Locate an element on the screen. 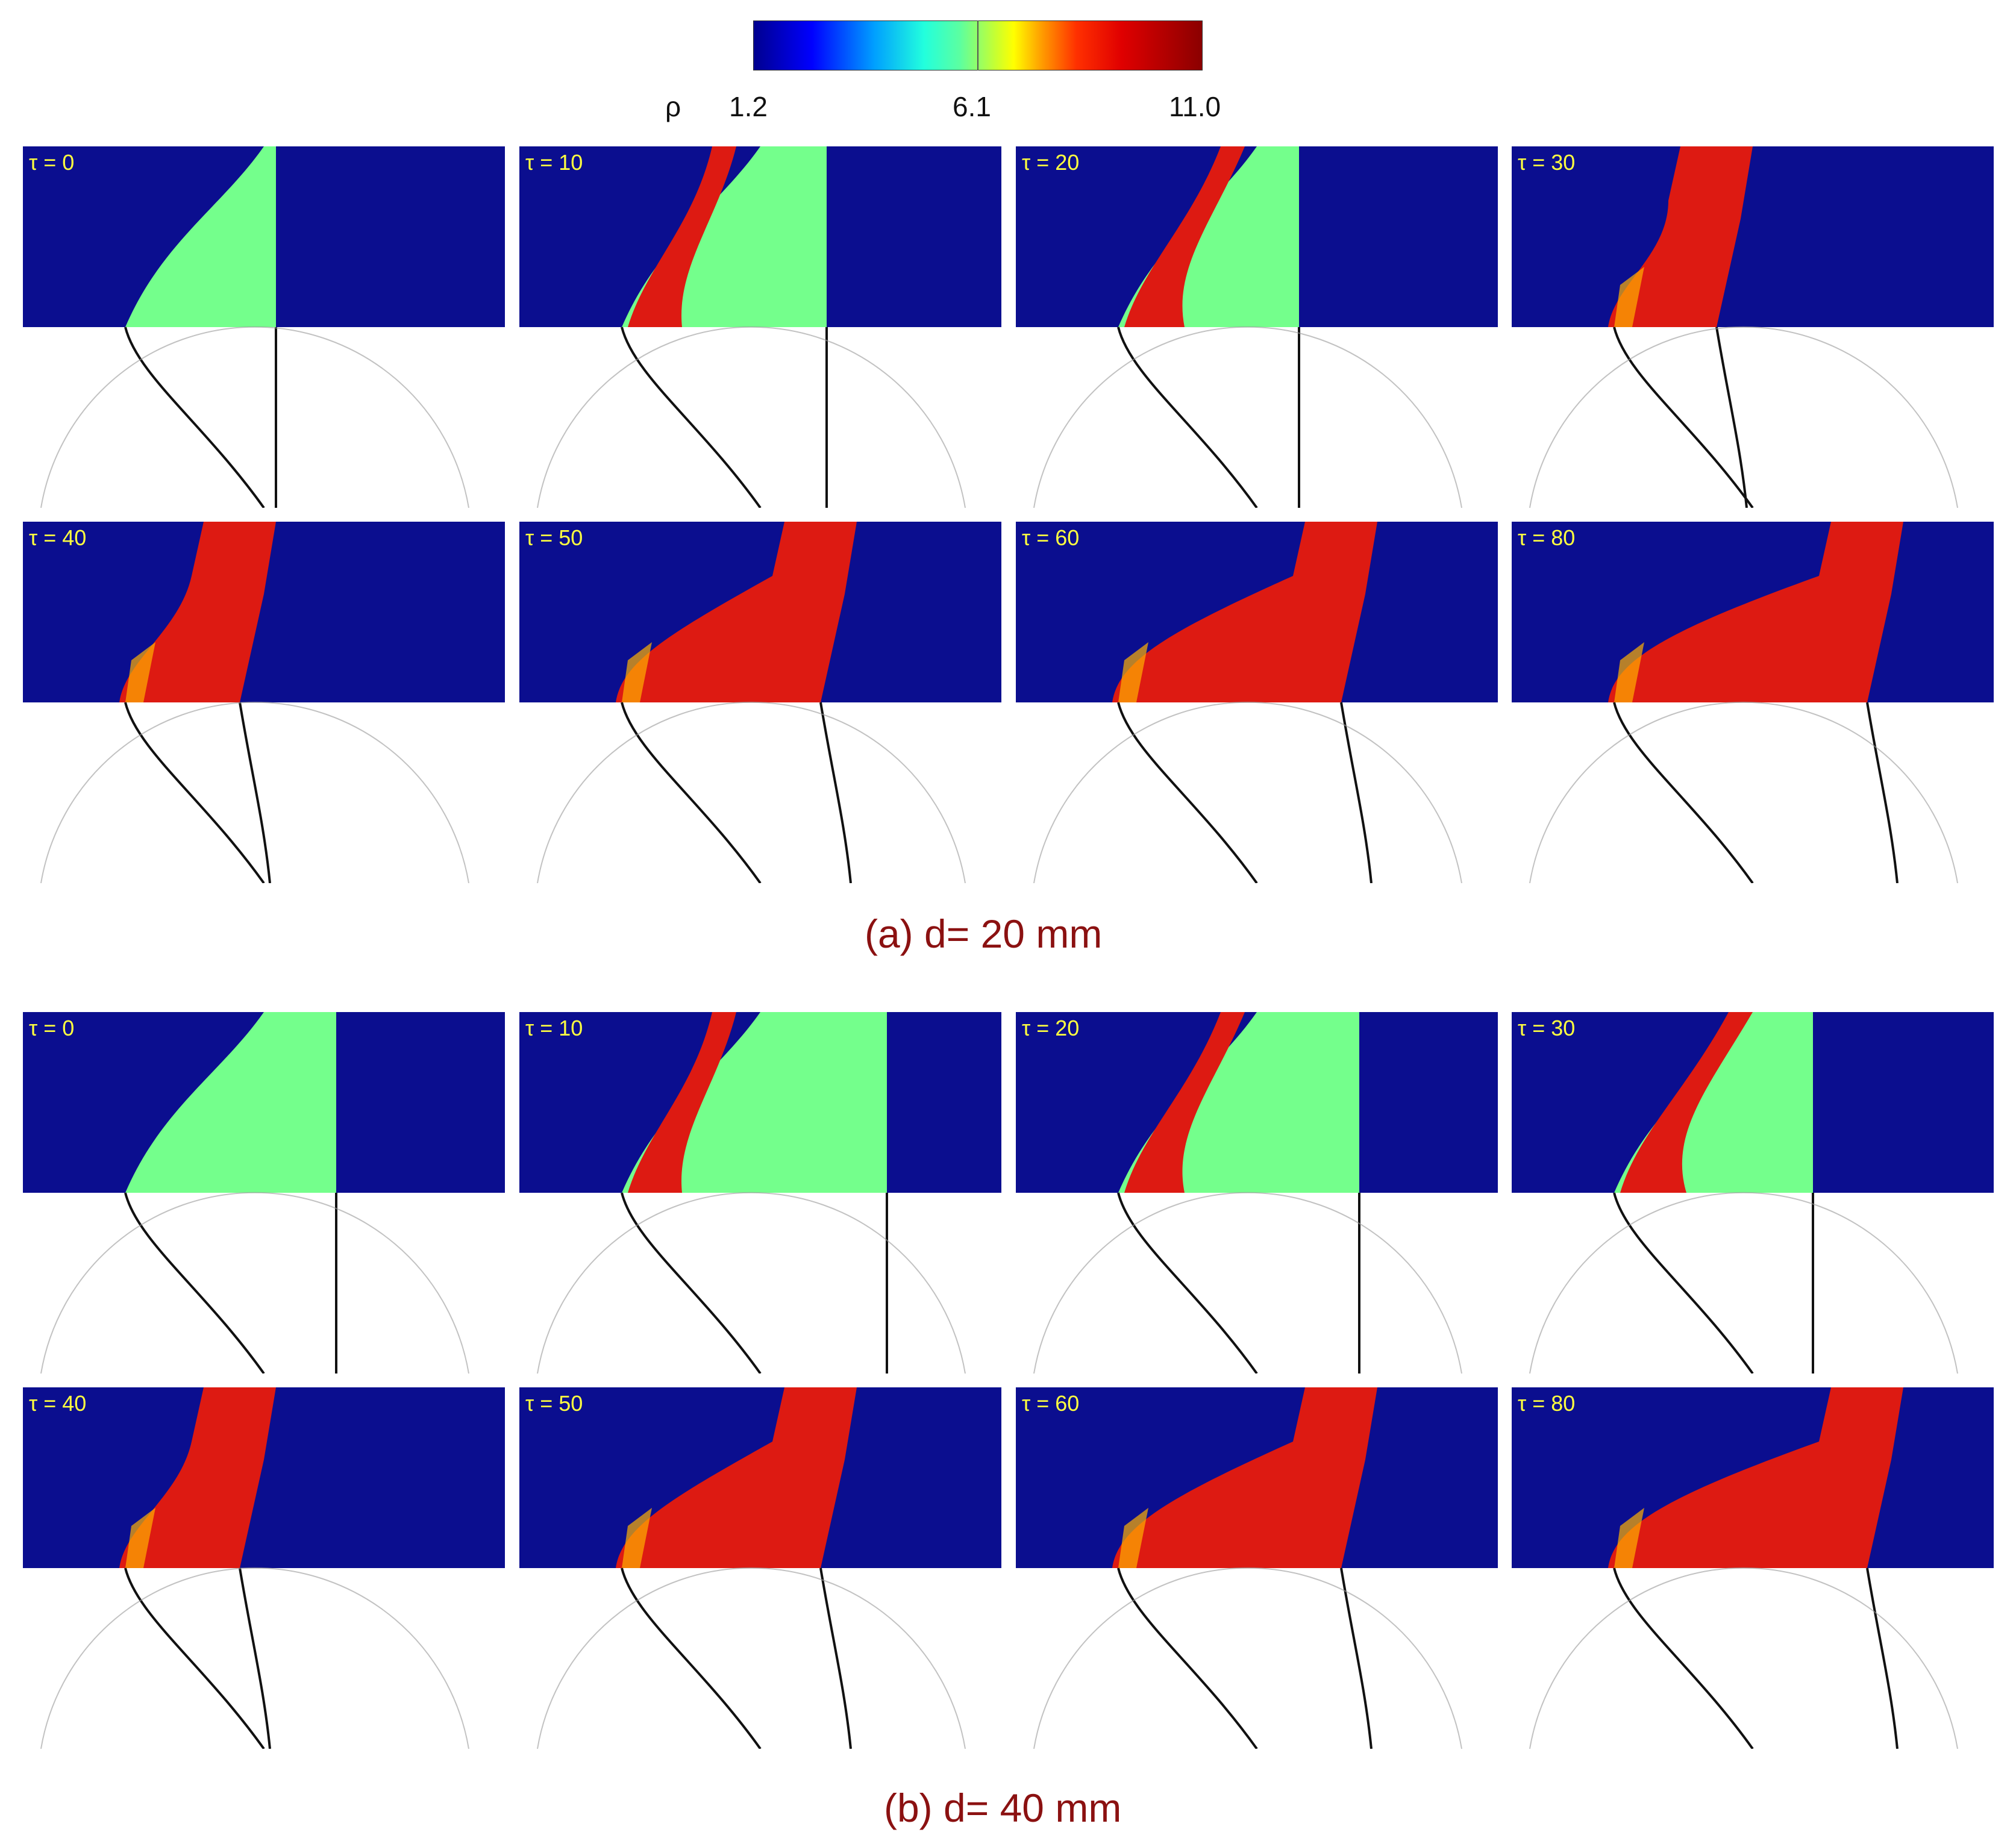 Image resolution: width=2016 pixels, height=1847 pixels. caption-a: (a) d= 20 mm is located at coordinates (984, 934).